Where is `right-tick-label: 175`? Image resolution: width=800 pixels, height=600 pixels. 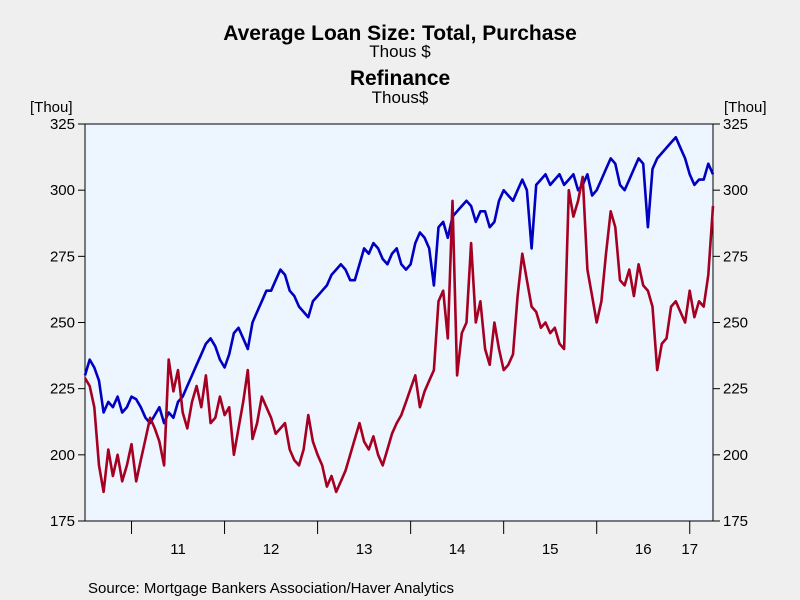 right-tick-label: 175 is located at coordinates (735, 521).